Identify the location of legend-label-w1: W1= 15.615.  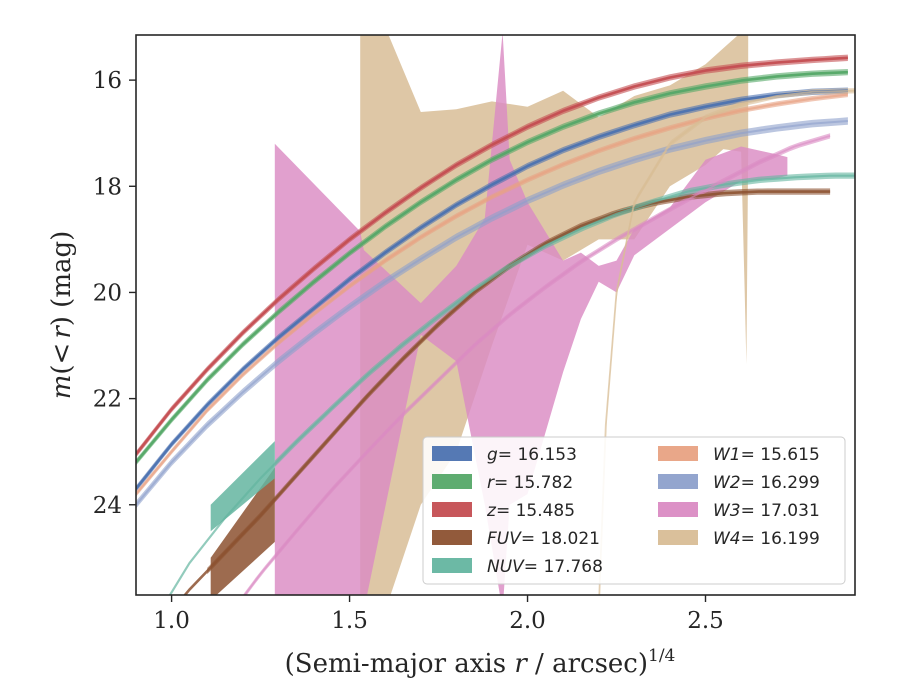
(766, 455).